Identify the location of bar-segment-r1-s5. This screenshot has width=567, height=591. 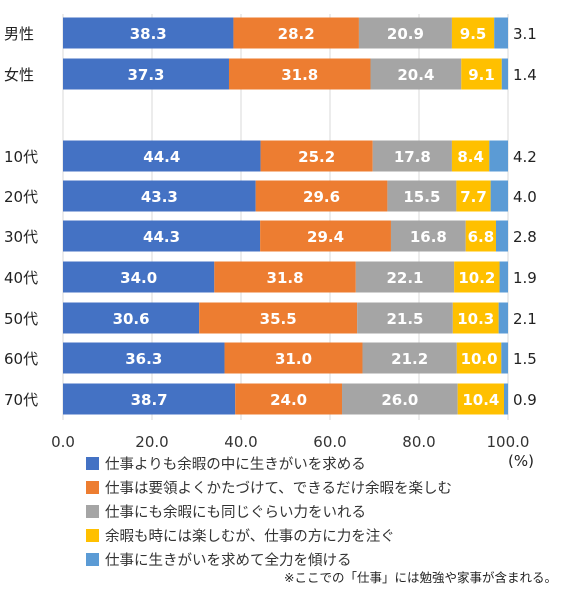
(501, 33).